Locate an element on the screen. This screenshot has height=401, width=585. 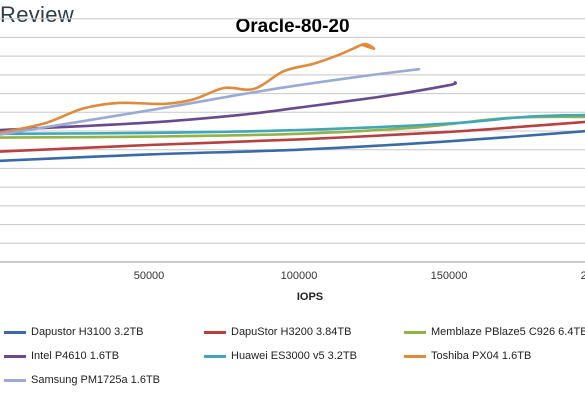
brand-logo-text: Review is located at coordinates (37, 14).